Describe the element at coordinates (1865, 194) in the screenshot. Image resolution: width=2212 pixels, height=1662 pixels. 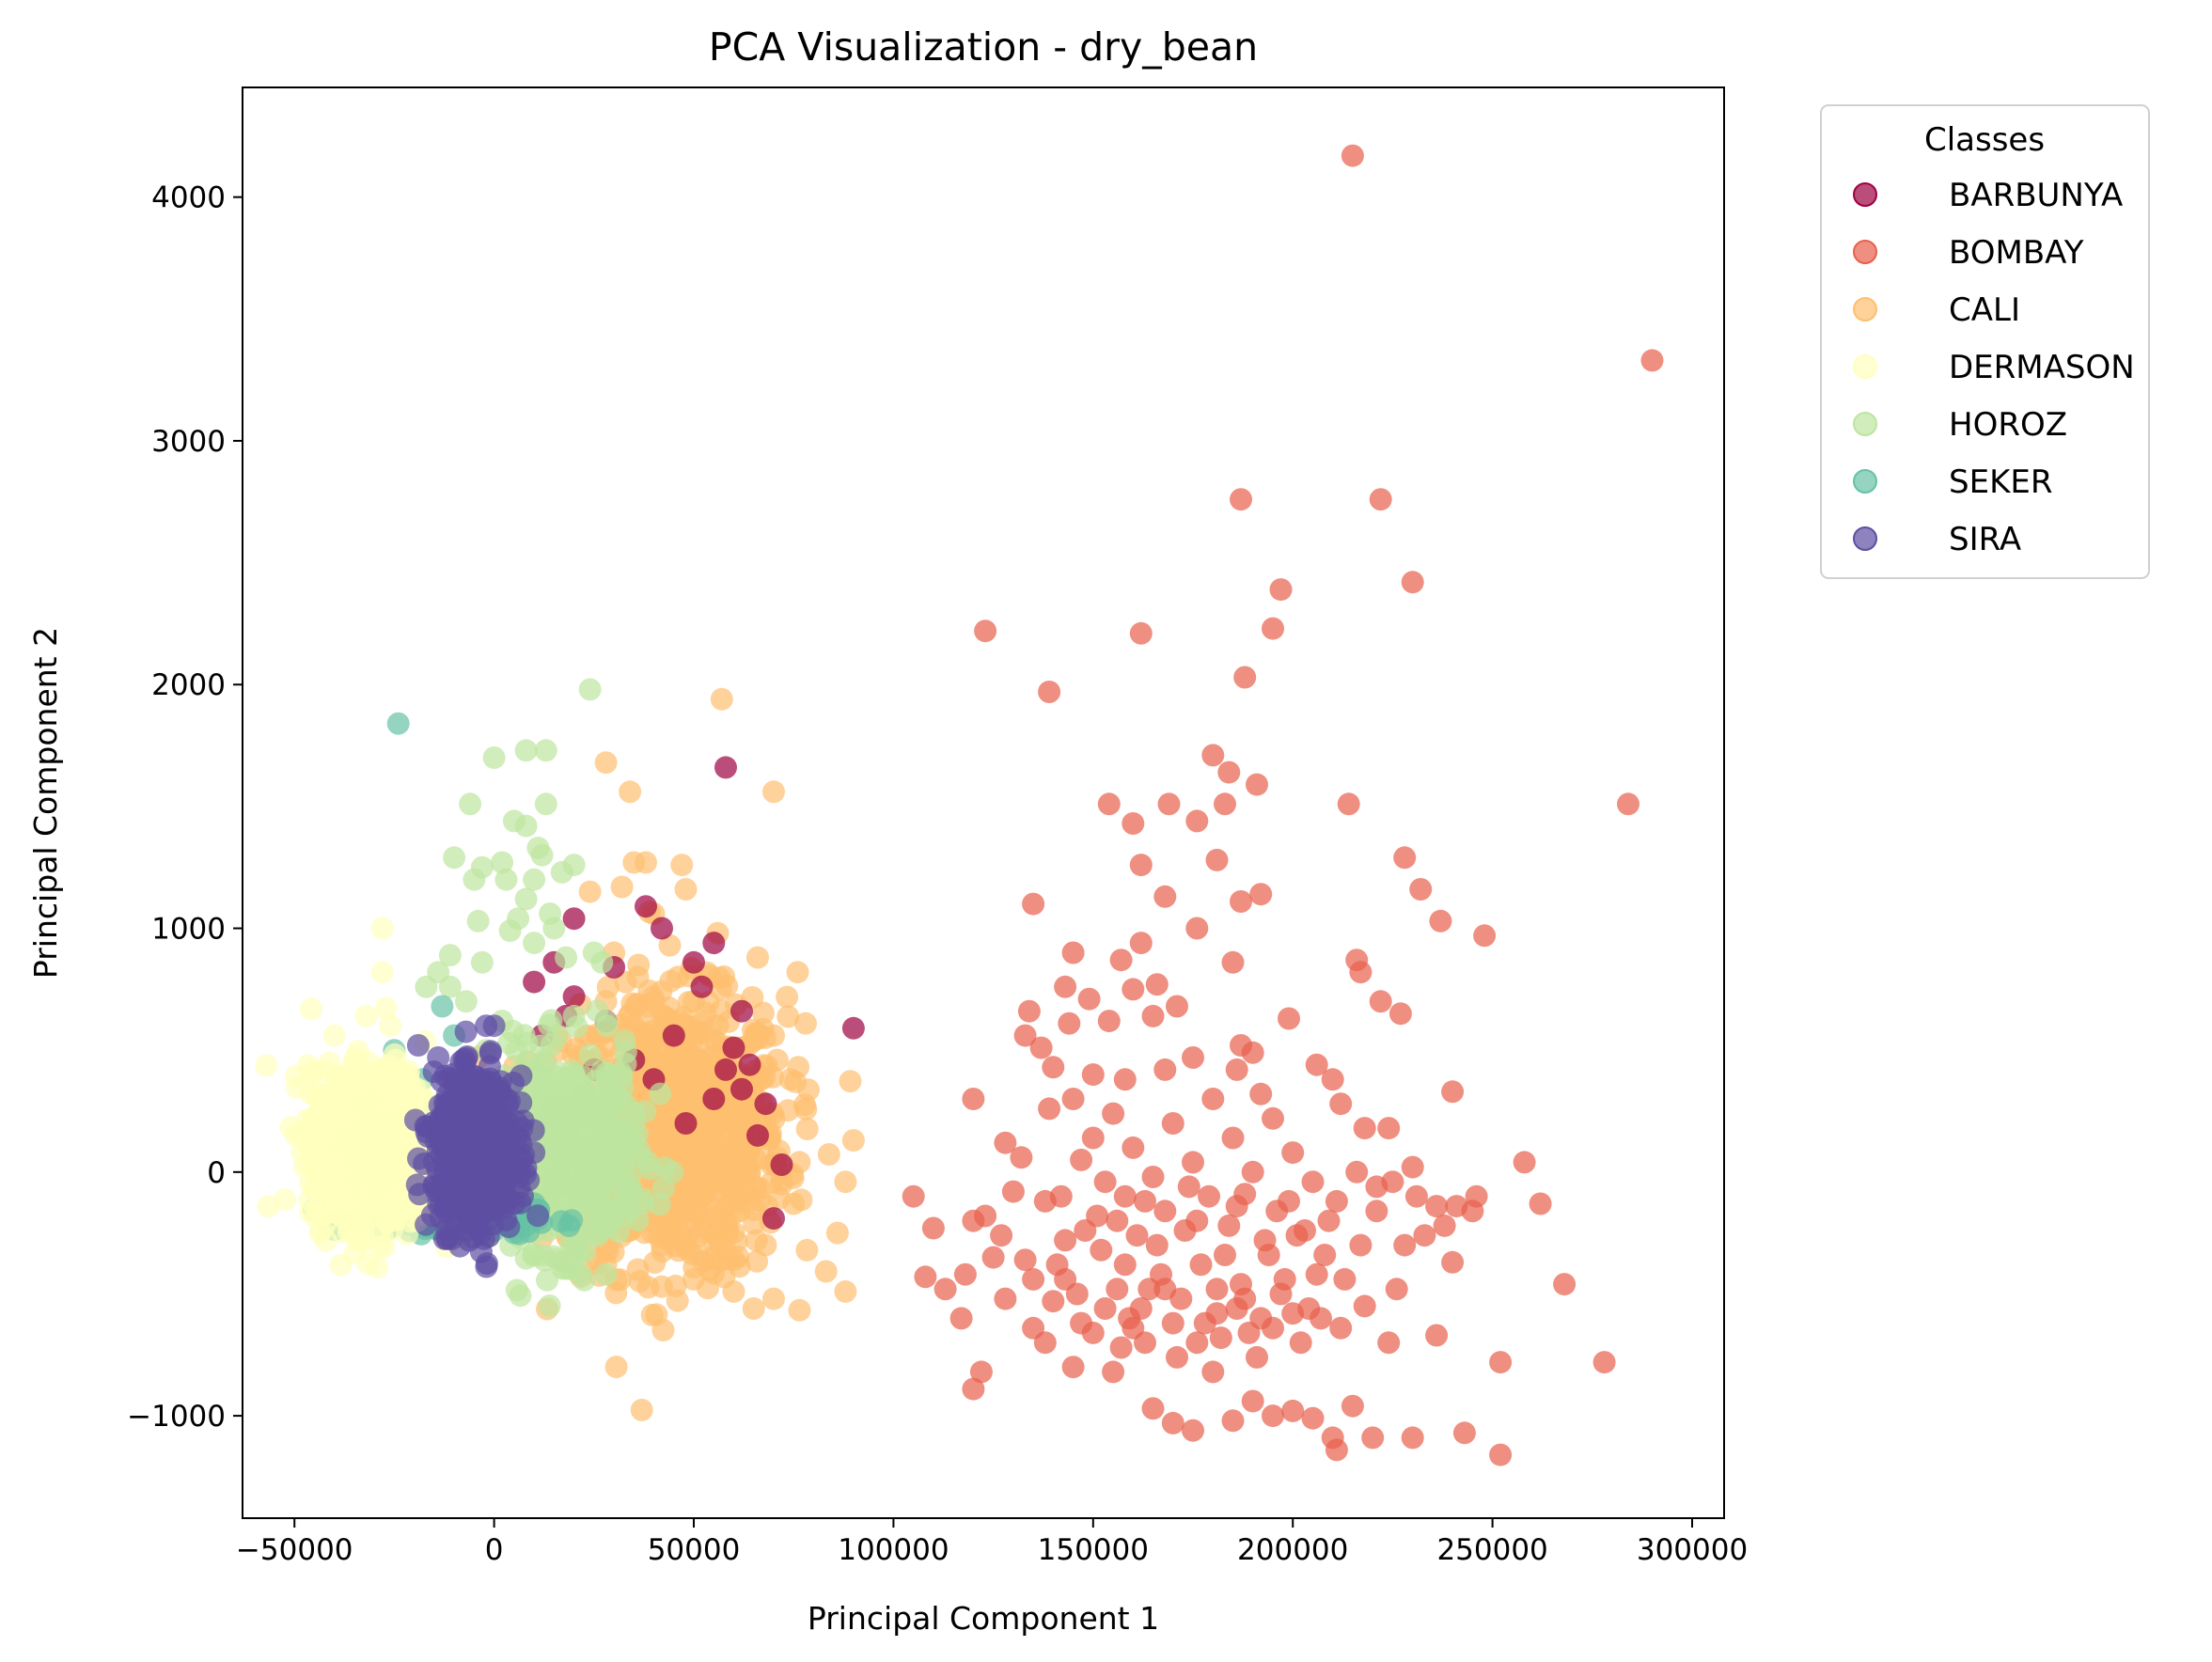
I see `legend-marker-barbunya` at that location.